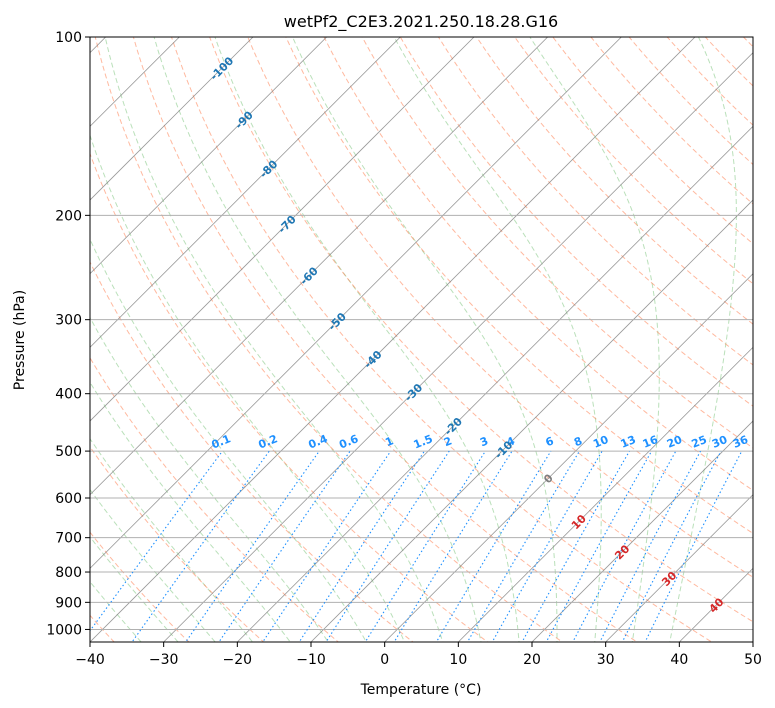  I want to click on mixing-ratio-label: 1, so click(389, 441).